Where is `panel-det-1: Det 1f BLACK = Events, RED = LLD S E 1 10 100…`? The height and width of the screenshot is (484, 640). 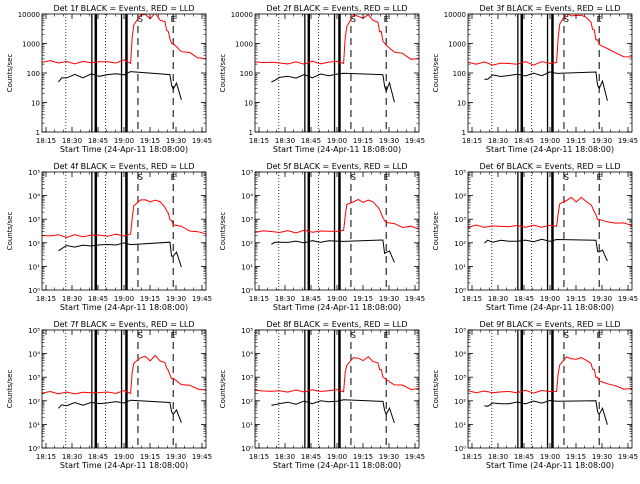
panel-det-1: Det 1f BLACK = Events, RED = LLD S E 1 10 100… is located at coordinates (109, 79).